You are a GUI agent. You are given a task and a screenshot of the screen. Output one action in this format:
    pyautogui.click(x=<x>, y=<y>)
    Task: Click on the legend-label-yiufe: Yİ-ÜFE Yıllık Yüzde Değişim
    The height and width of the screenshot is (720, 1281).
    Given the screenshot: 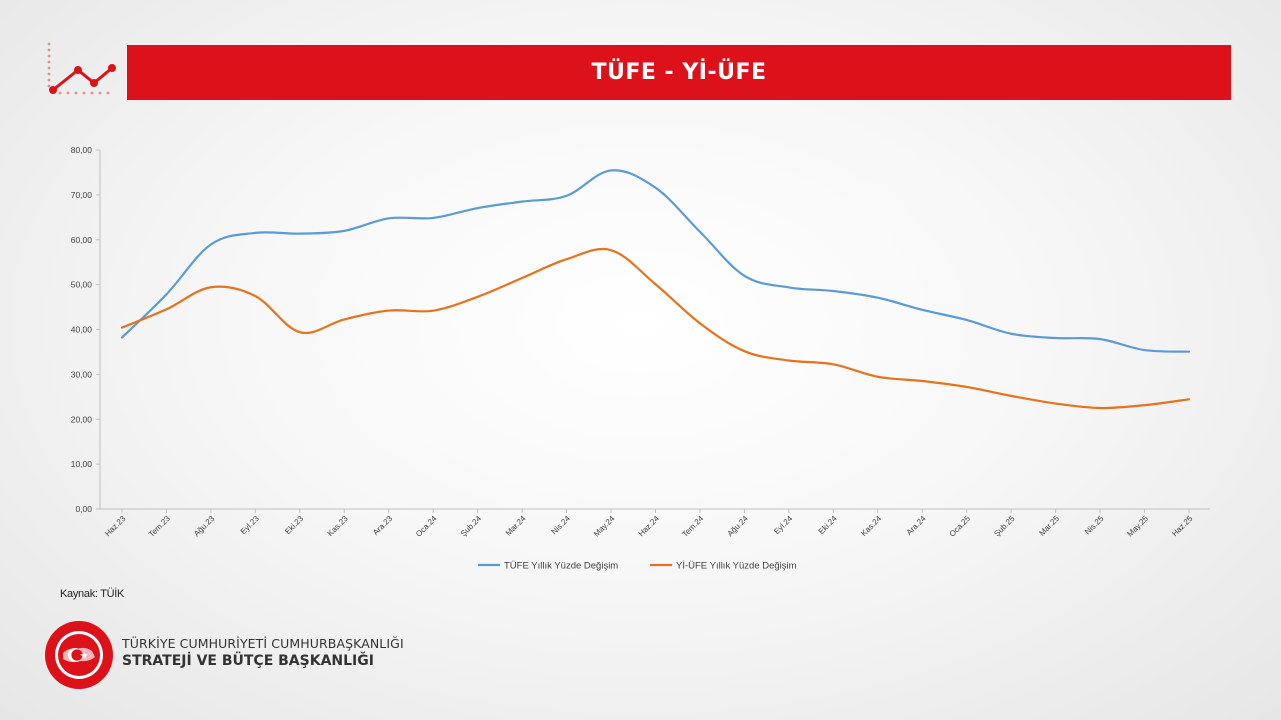 What is the action you would take?
    pyautogui.click(x=736, y=566)
    